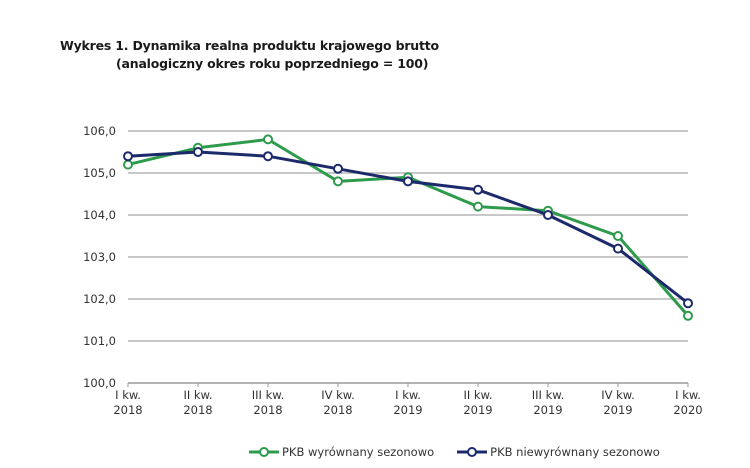  What do you see at coordinates (264, 452) in the screenshot?
I see `legend-marker-green` at bounding box center [264, 452].